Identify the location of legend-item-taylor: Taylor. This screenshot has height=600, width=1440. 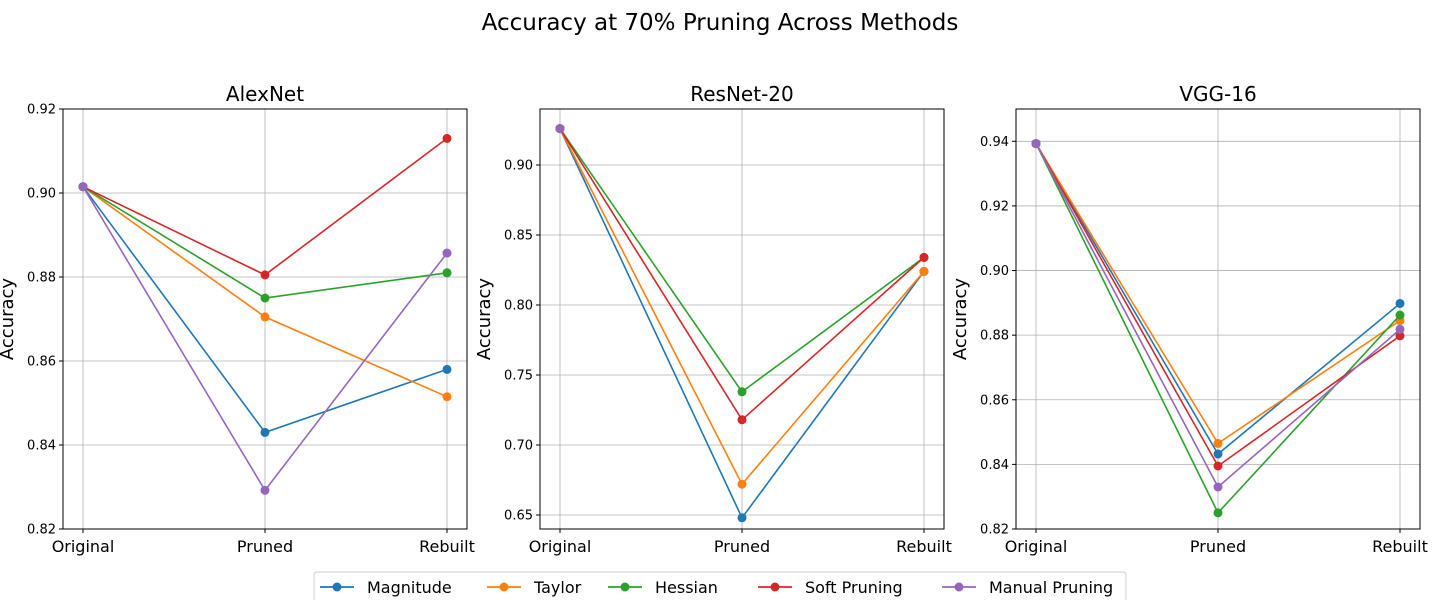
(534, 587).